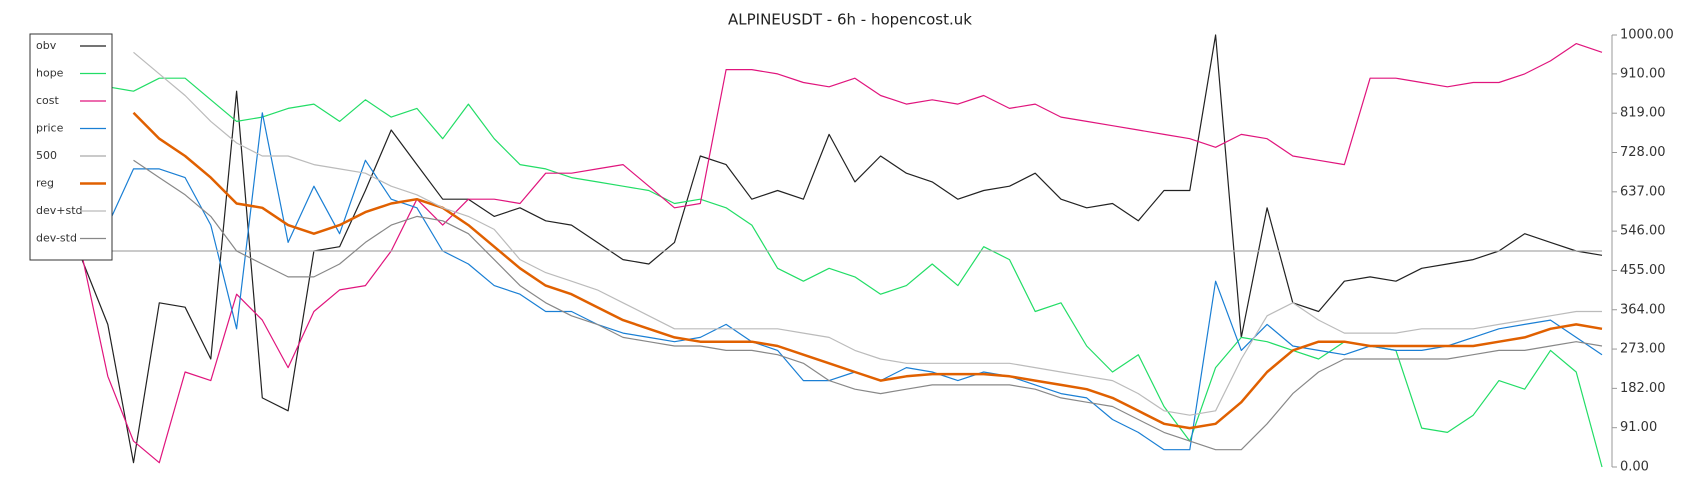 The width and height of the screenshot is (1700, 500). I want to click on y-tick-label: 0.00, so click(1634, 467).